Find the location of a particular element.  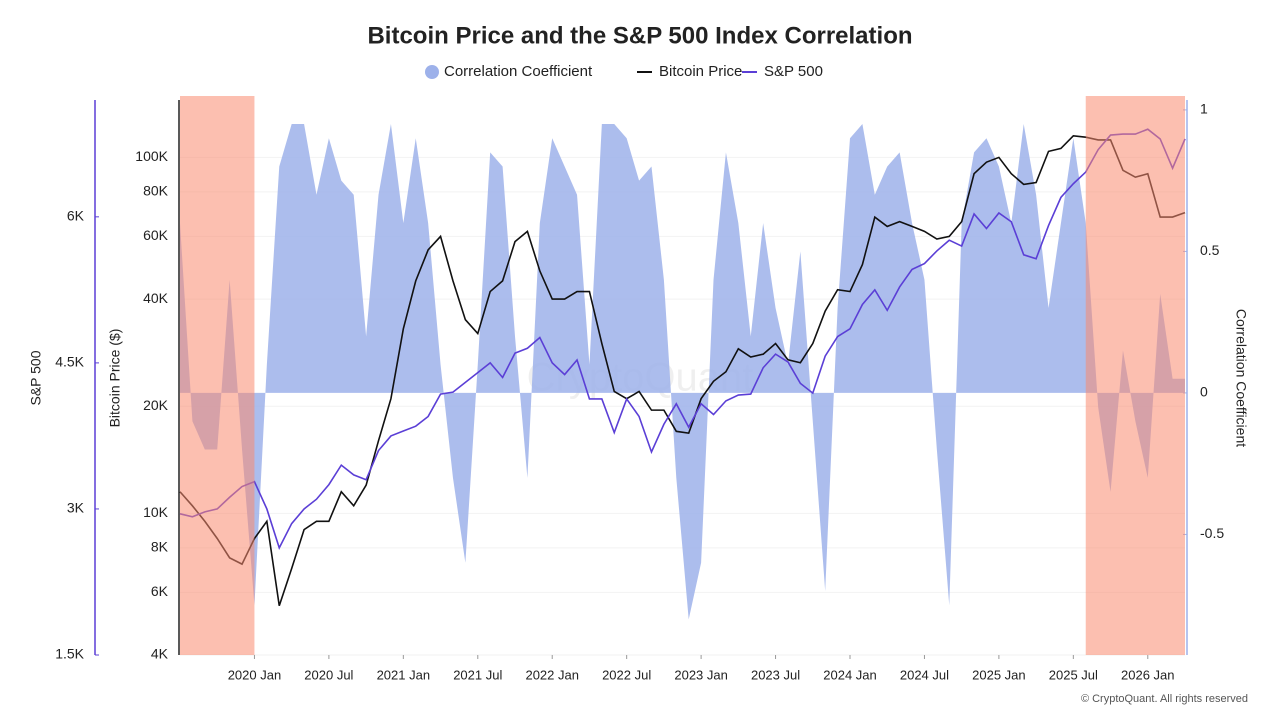

y-tick-label: 6K is located at coordinates (76, 216).